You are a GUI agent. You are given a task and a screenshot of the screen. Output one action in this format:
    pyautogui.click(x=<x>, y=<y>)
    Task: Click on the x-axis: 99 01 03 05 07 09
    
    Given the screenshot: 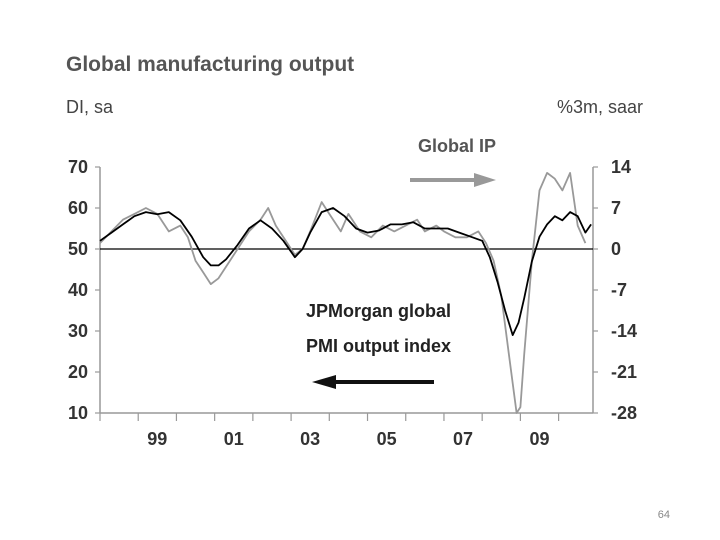 What is the action you would take?
    pyautogui.click(x=329, y=431)
    